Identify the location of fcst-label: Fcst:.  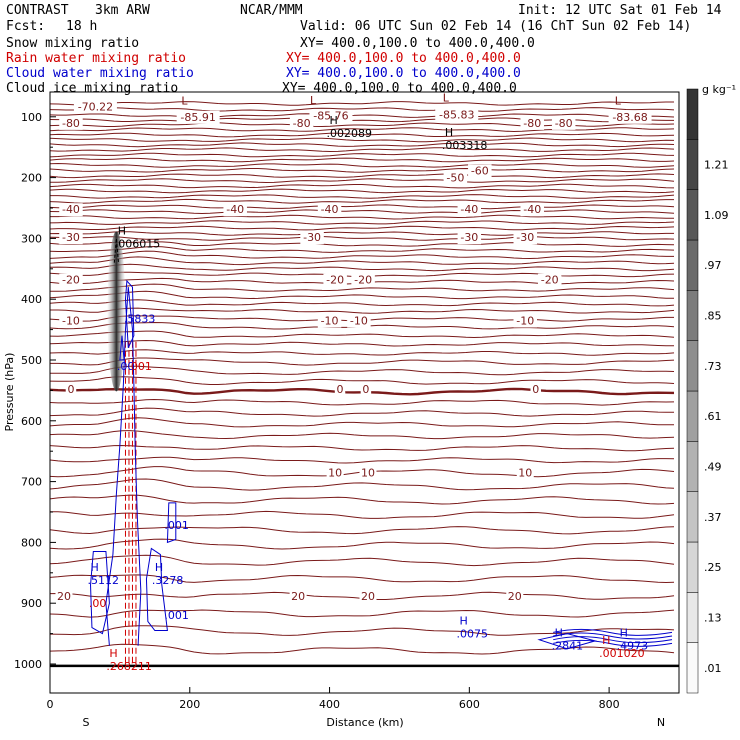
(26, 26).